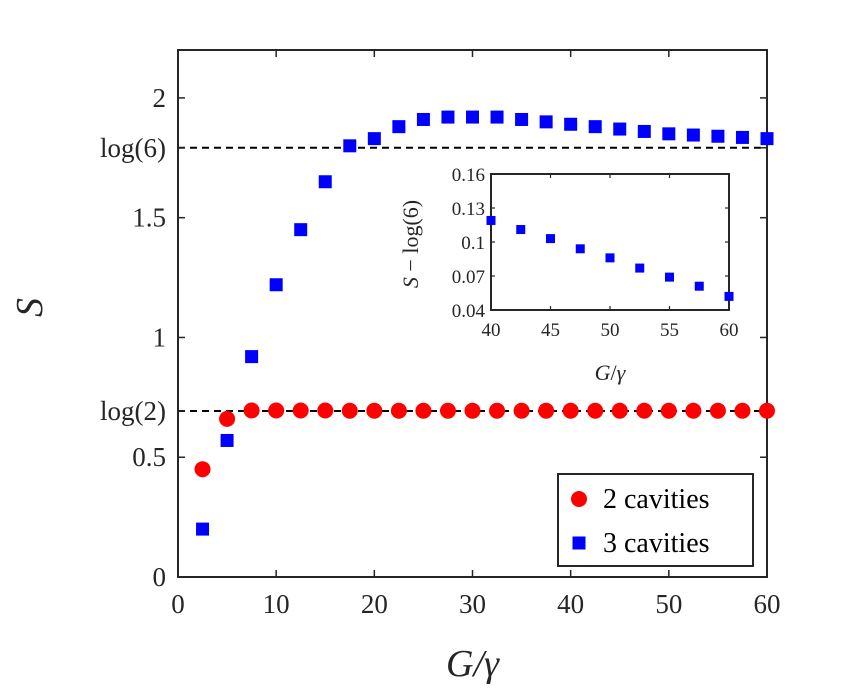 The width and height of the screenshot is (849, 695). What do you see at coordinates (160, 337) in the screenshot?
I see `y-tick-label: 1` at bounding box center [160, 337].